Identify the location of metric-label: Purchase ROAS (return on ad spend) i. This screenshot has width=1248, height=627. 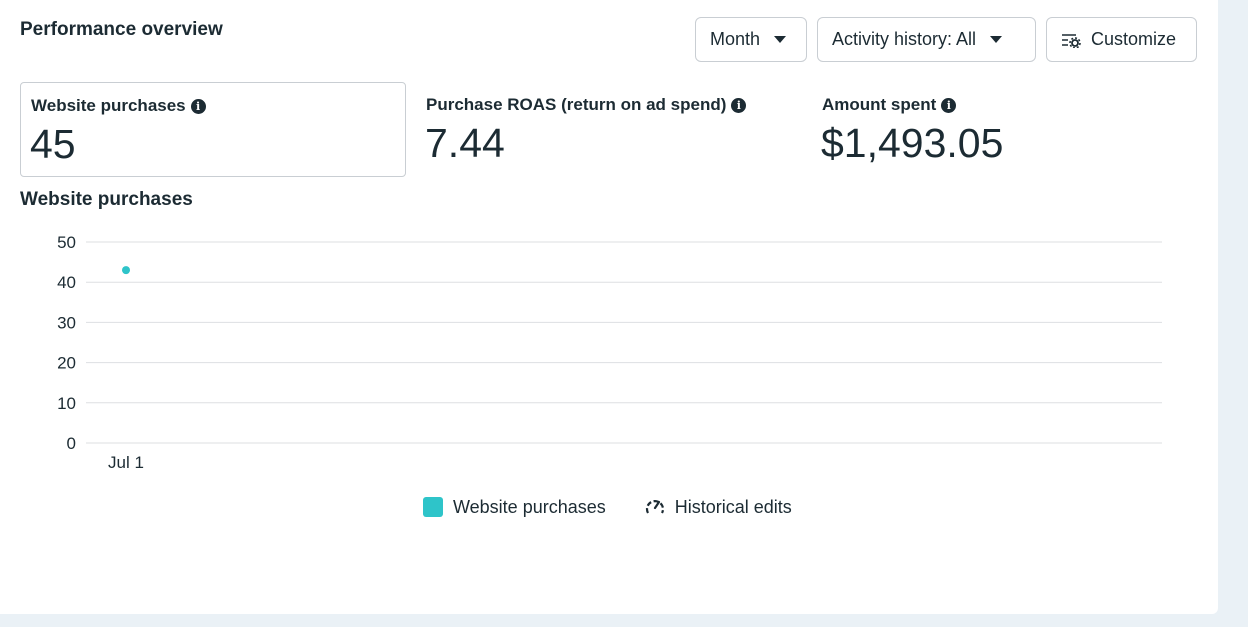
(586, 105).